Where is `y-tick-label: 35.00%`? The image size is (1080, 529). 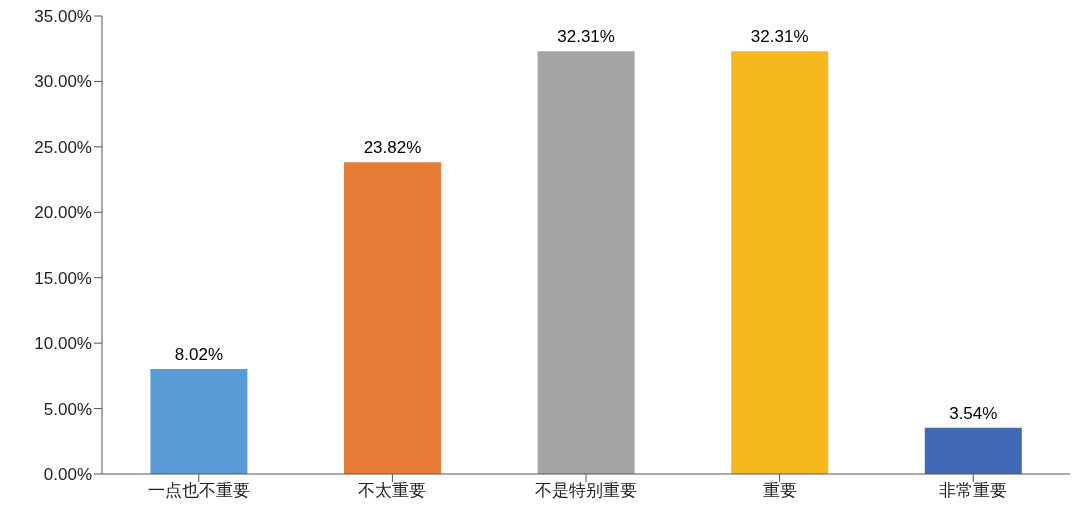 y-tick-label: 35.00% is located at coordinates (63, 17).